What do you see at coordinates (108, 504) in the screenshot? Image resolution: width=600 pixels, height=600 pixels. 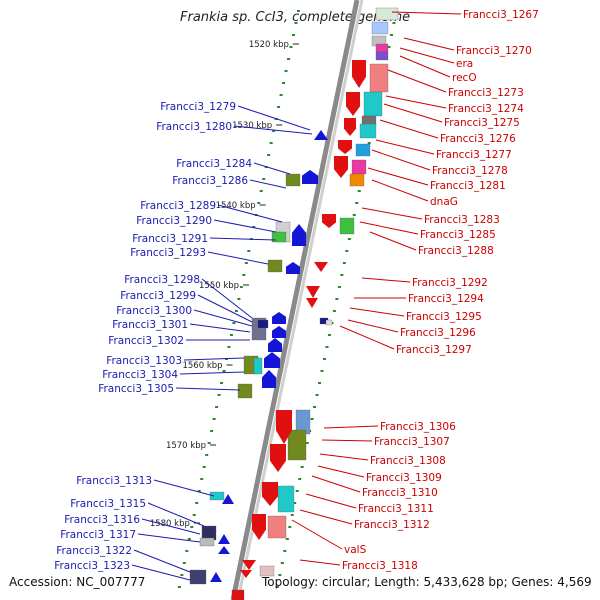 I see `gene-label-left: Francci3_1315` at bounding box center [108, 504].